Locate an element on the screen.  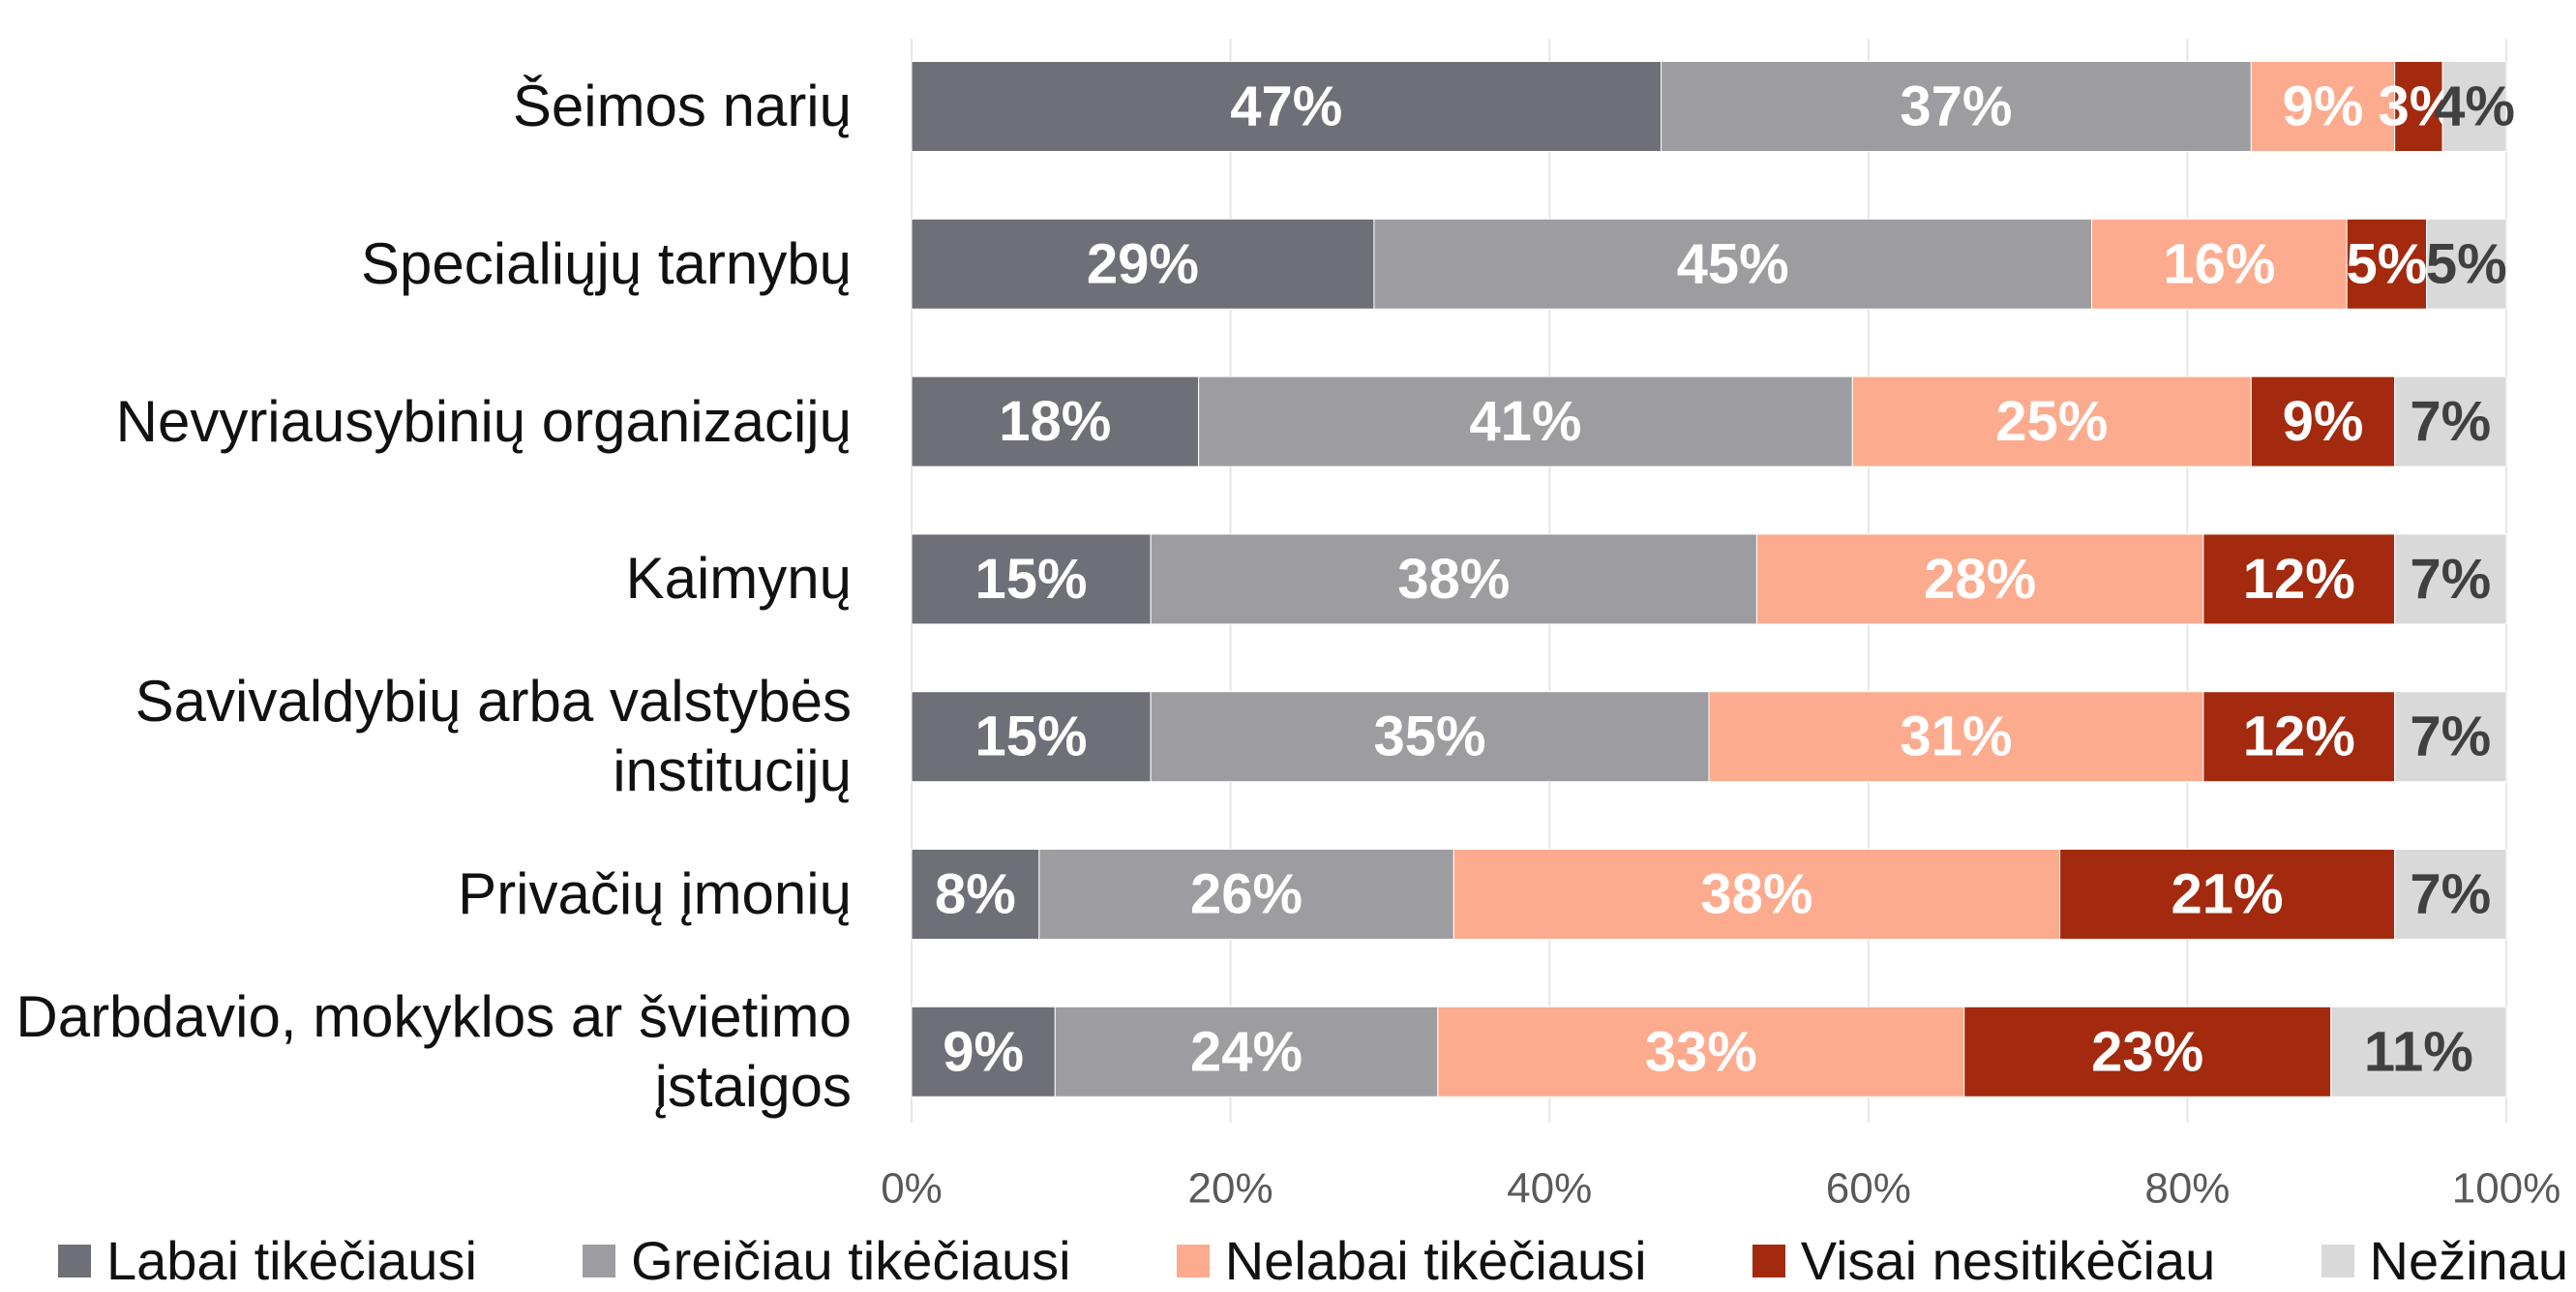
legend-label: Nelabai tikėčiausi is located at coordinates (1435, 1260).